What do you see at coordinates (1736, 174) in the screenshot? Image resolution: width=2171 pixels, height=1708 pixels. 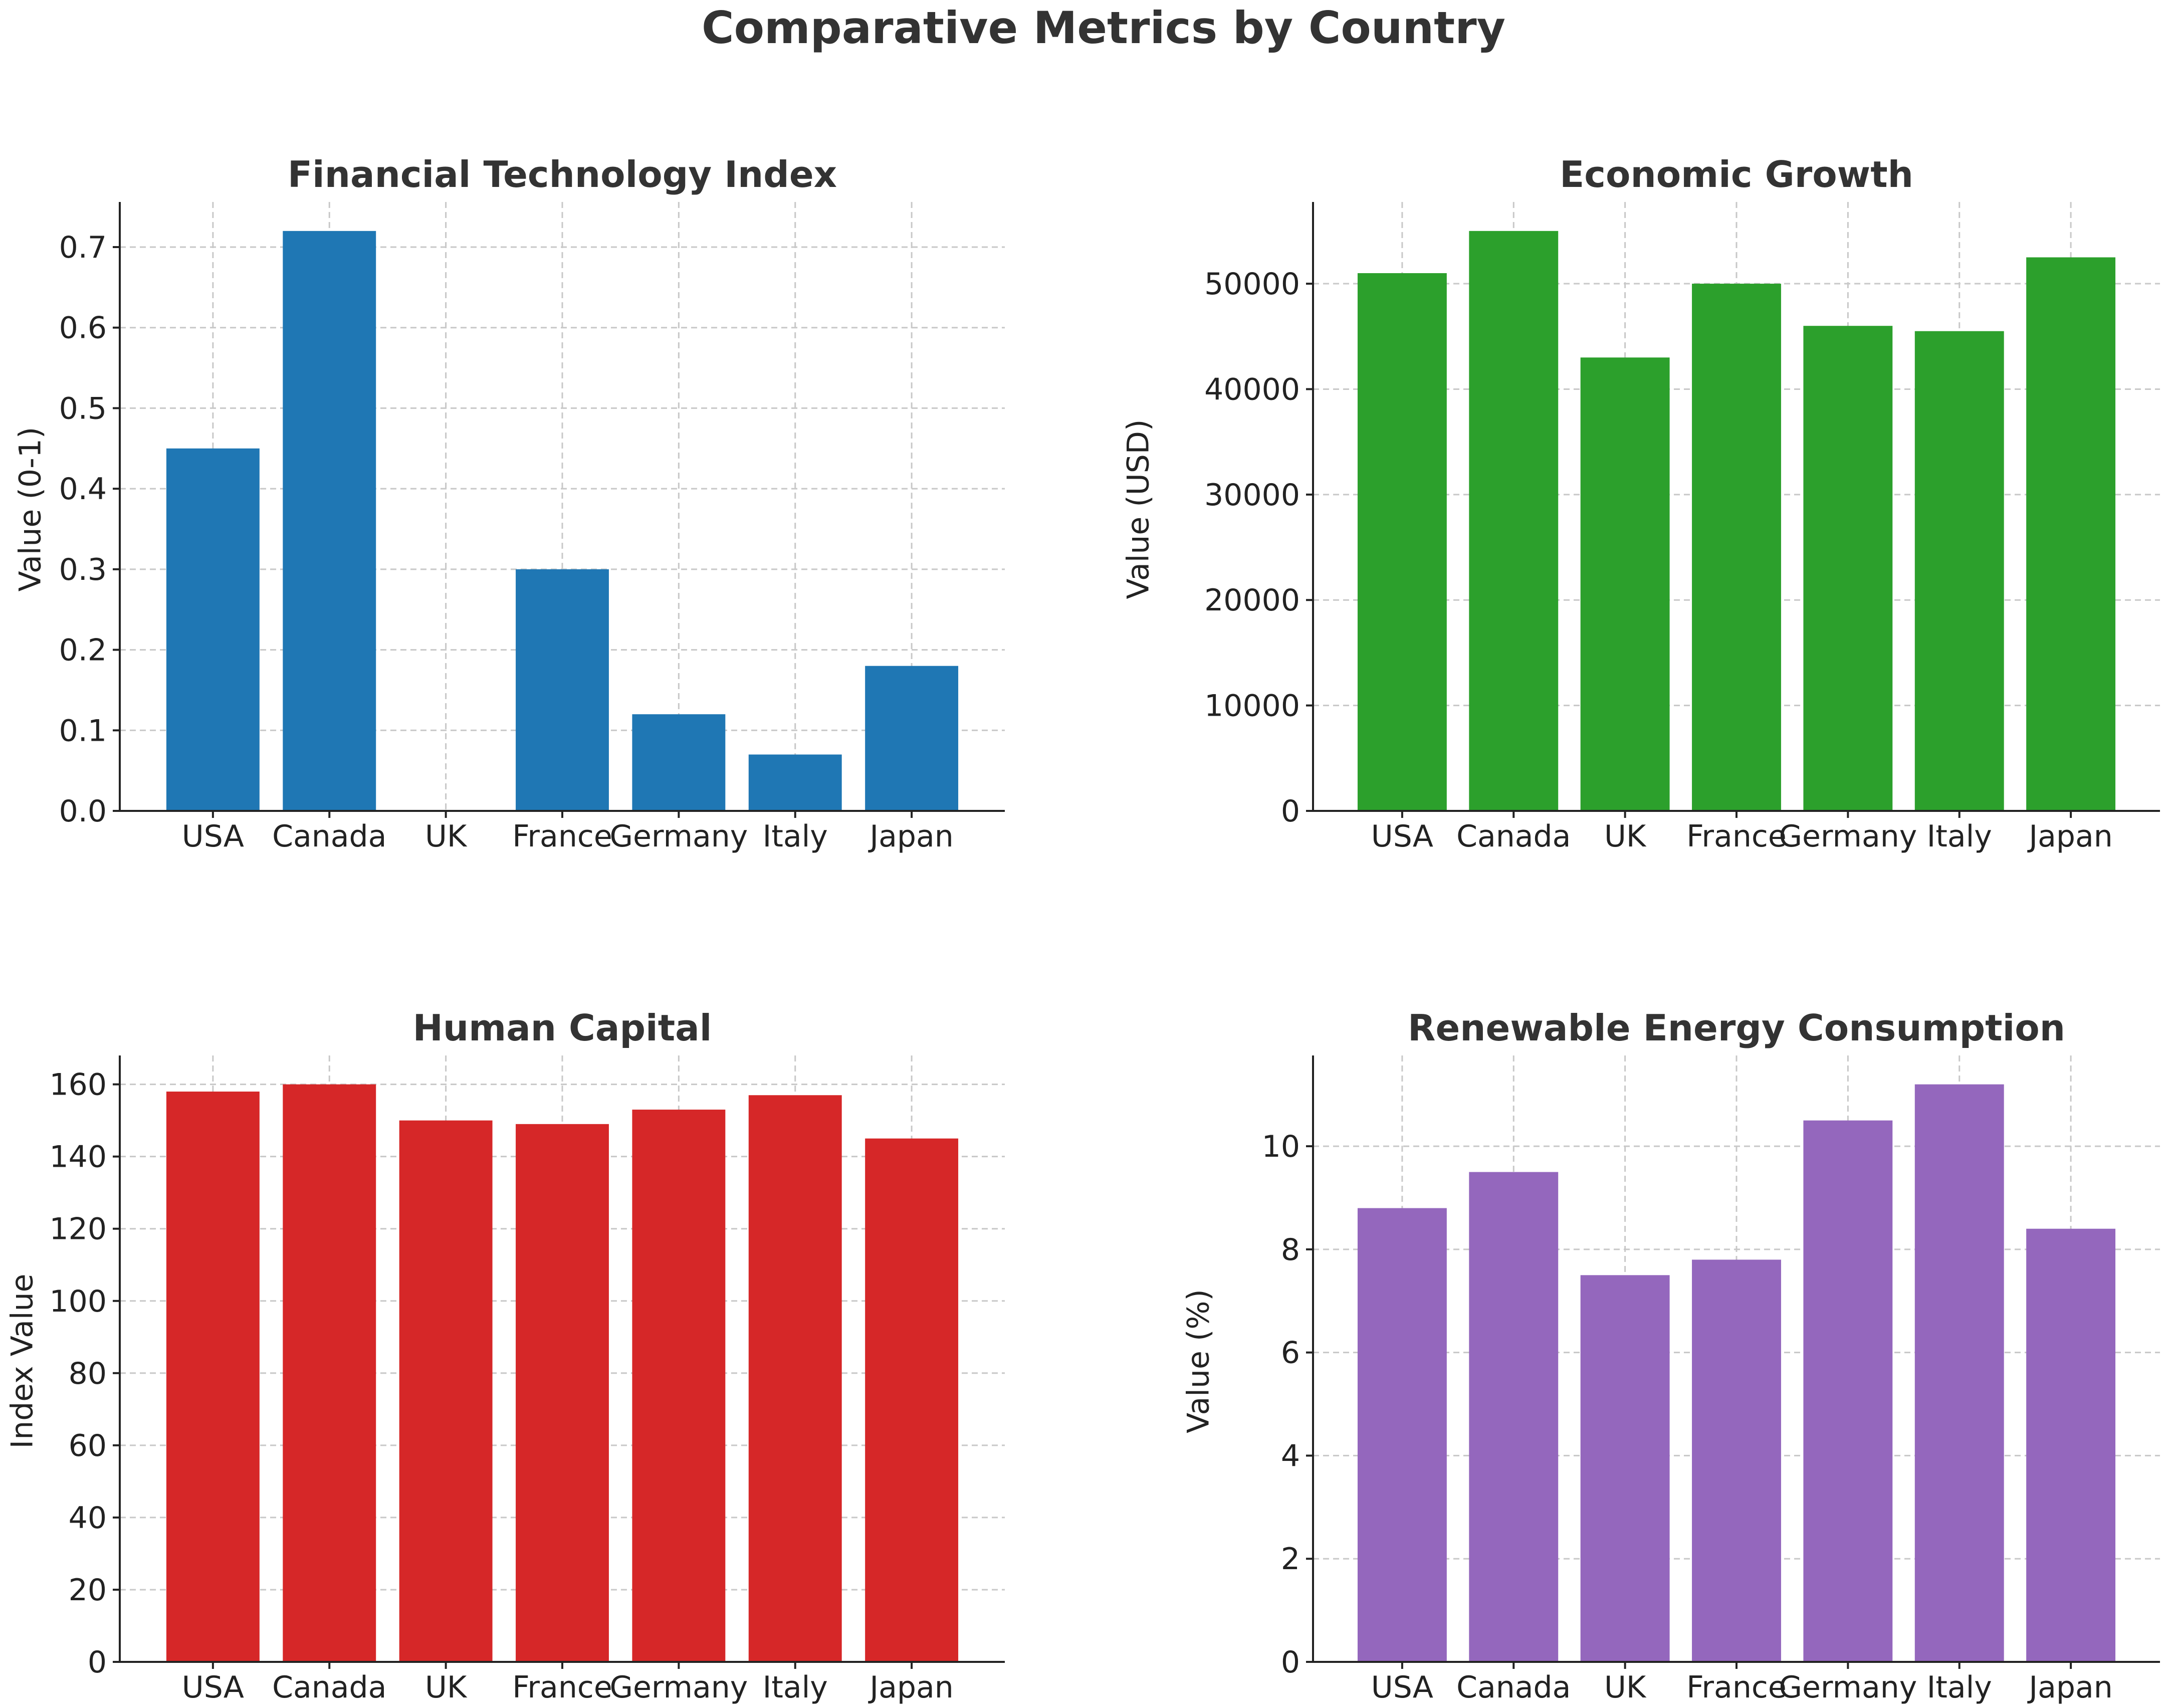 I see `chart-title: Economic Growth` at bounding box center [1736, 174].